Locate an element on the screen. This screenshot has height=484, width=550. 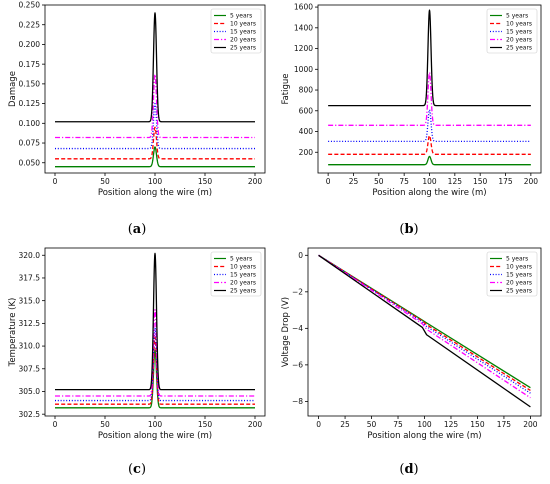
y-tick-label: 1600 is located at coordinates (303, 7).